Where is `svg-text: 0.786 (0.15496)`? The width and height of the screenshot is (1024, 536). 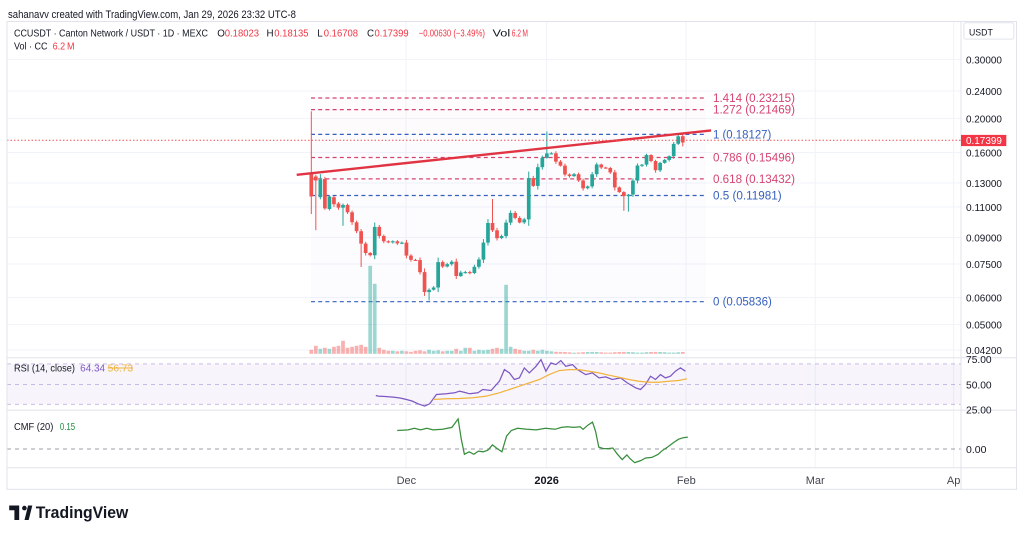 svg-text: 0.786 (0.15496) is located at coordinates (754, 159).